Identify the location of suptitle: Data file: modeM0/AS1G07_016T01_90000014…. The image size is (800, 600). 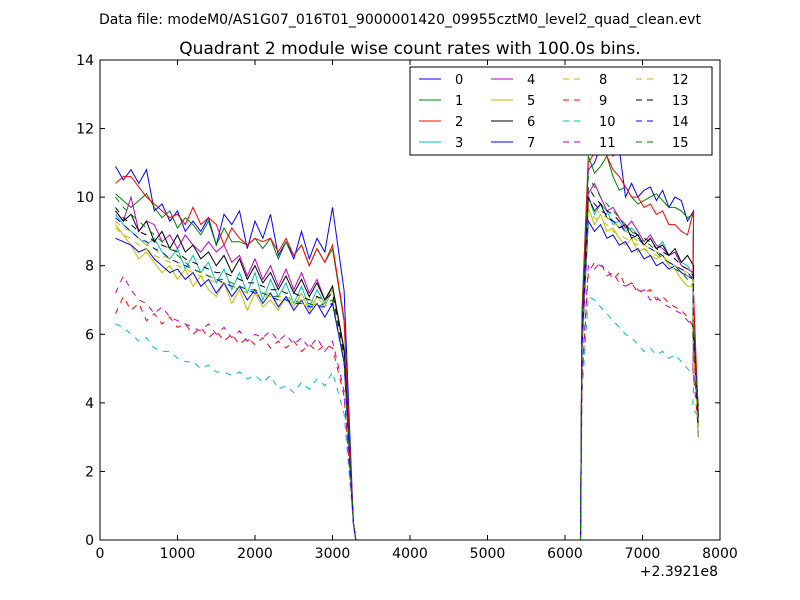
(400, 20).